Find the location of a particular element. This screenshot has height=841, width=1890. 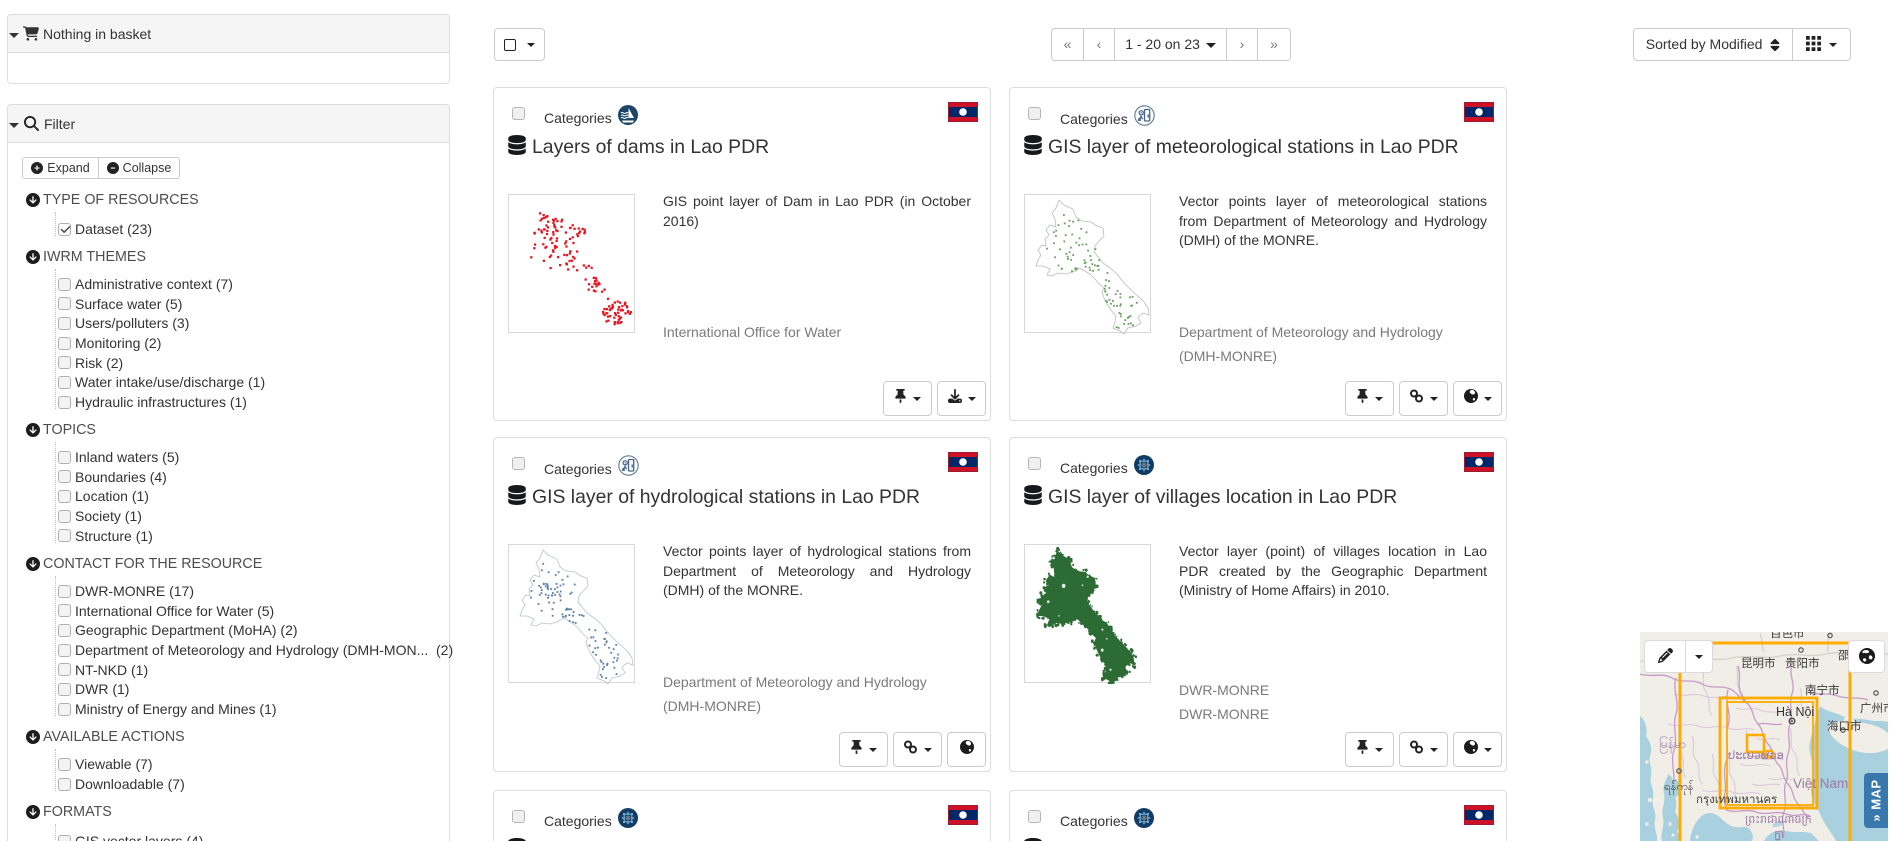

svg-text: ព្រះរាជាណាចក្រ is located at coordinates (1778, 820).